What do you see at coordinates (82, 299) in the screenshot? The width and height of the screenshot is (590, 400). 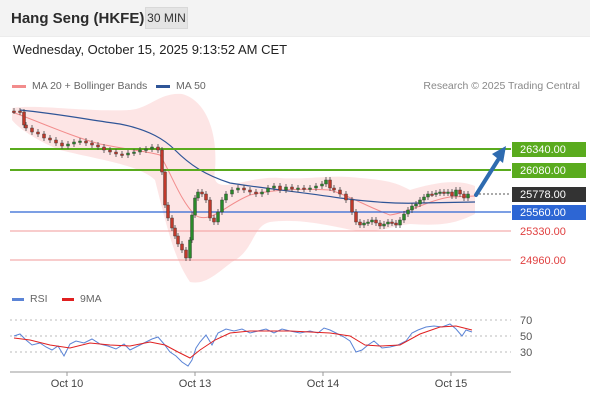 I see `legend-9ma: 9MA` at bounding box center [82, 299].